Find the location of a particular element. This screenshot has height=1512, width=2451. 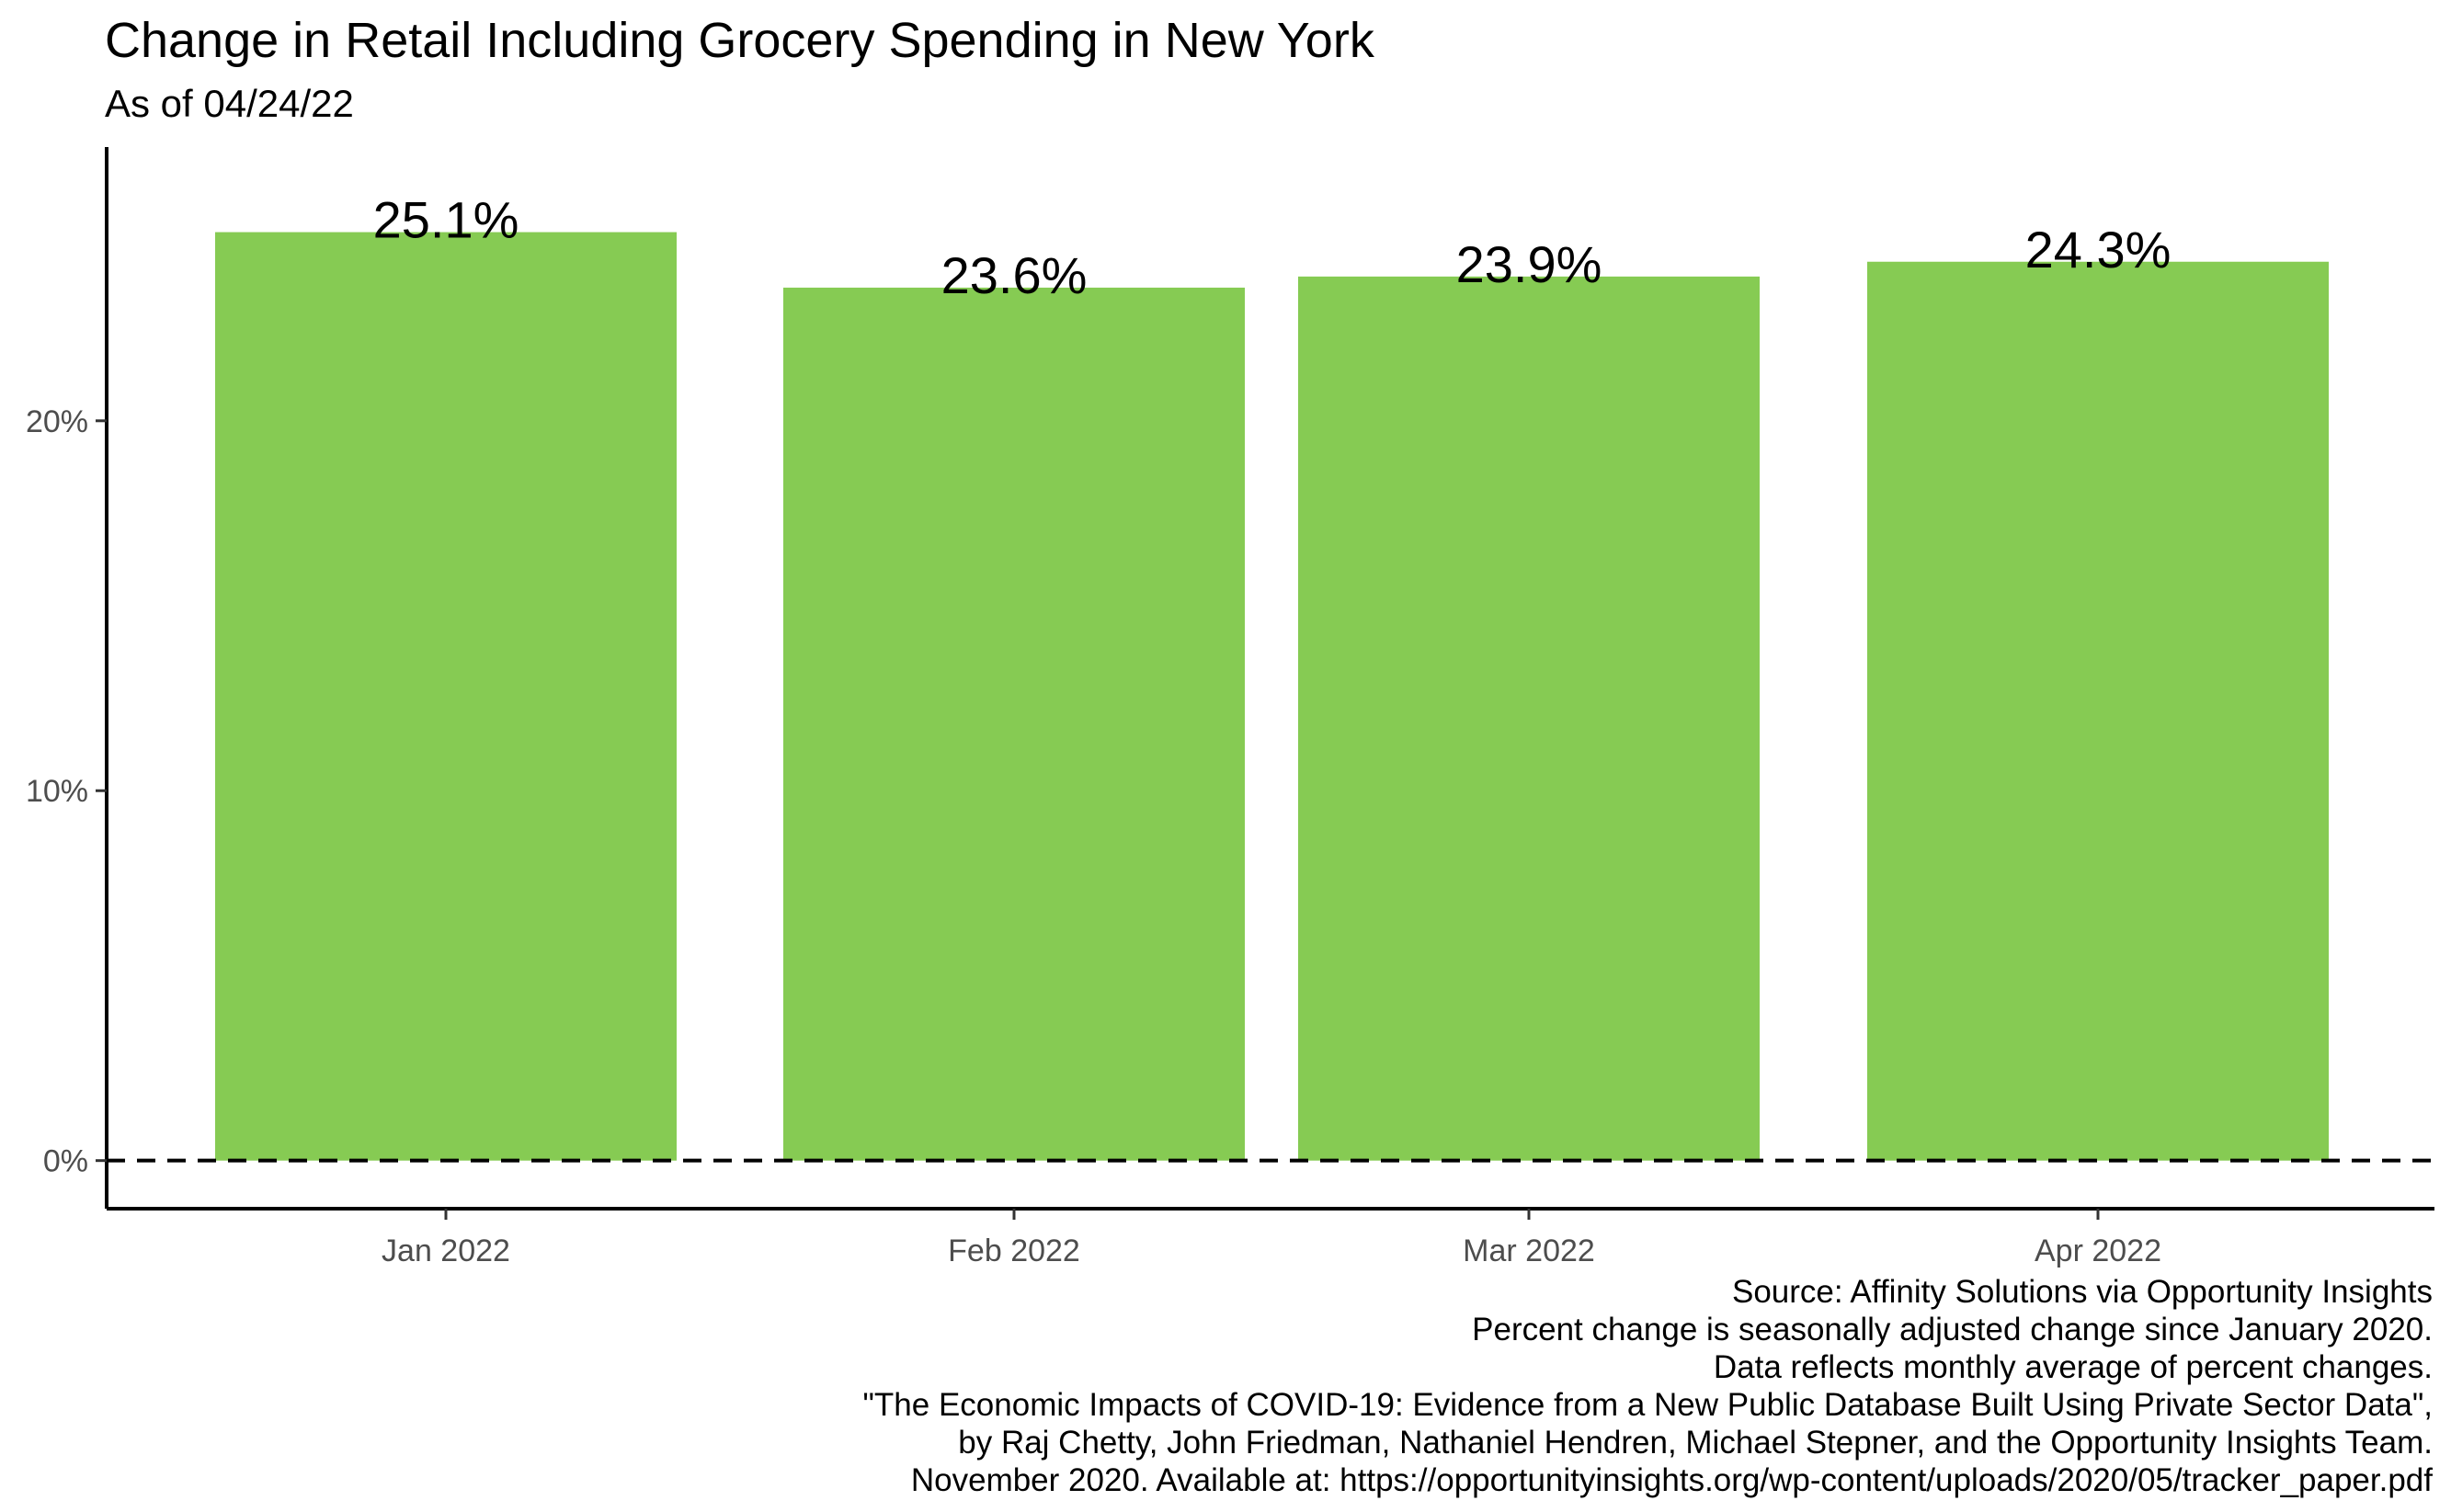

y-tick-label: 20% is located at coordinates (57, 421).